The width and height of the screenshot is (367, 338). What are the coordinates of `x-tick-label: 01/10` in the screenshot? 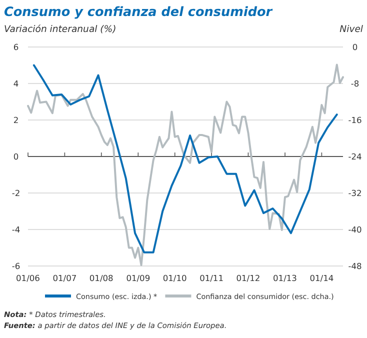 It's located at (174, 278).